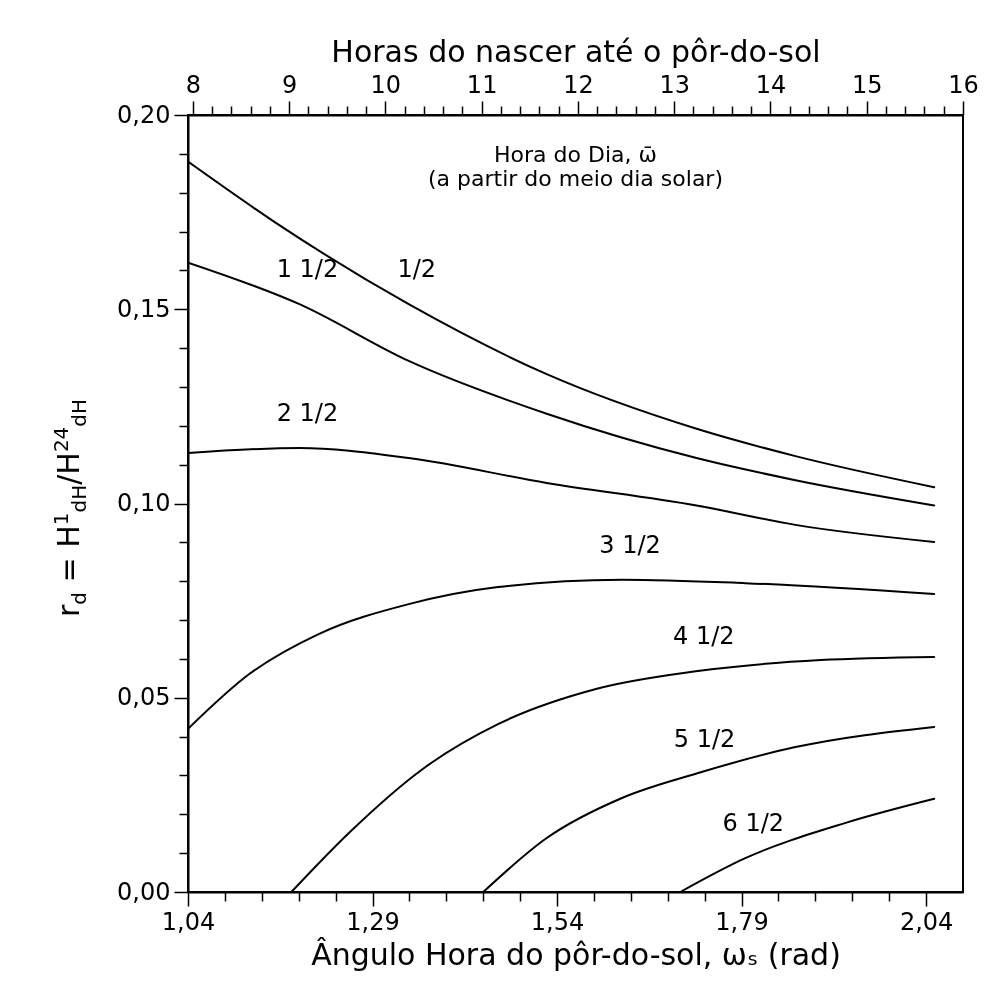 The image size is (989, 1006). Describe the element at coordinates (307, 269) in the screenshot. I see `annotation: 1 1/2` at that location.